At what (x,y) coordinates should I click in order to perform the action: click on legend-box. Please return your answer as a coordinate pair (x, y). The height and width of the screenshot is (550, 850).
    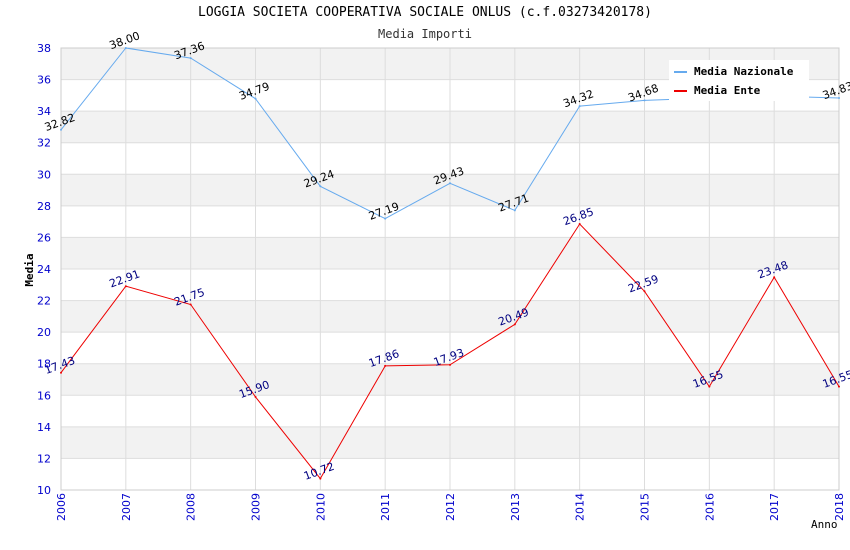
    Looking at the image, I should click on (739, 80).